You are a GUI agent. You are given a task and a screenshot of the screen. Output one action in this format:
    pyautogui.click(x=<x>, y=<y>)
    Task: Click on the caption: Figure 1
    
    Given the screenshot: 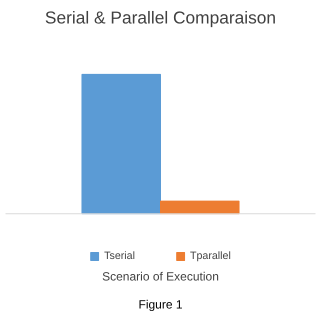 What is the action you would take?
    pyautogui.click(x=160, y=305)
    